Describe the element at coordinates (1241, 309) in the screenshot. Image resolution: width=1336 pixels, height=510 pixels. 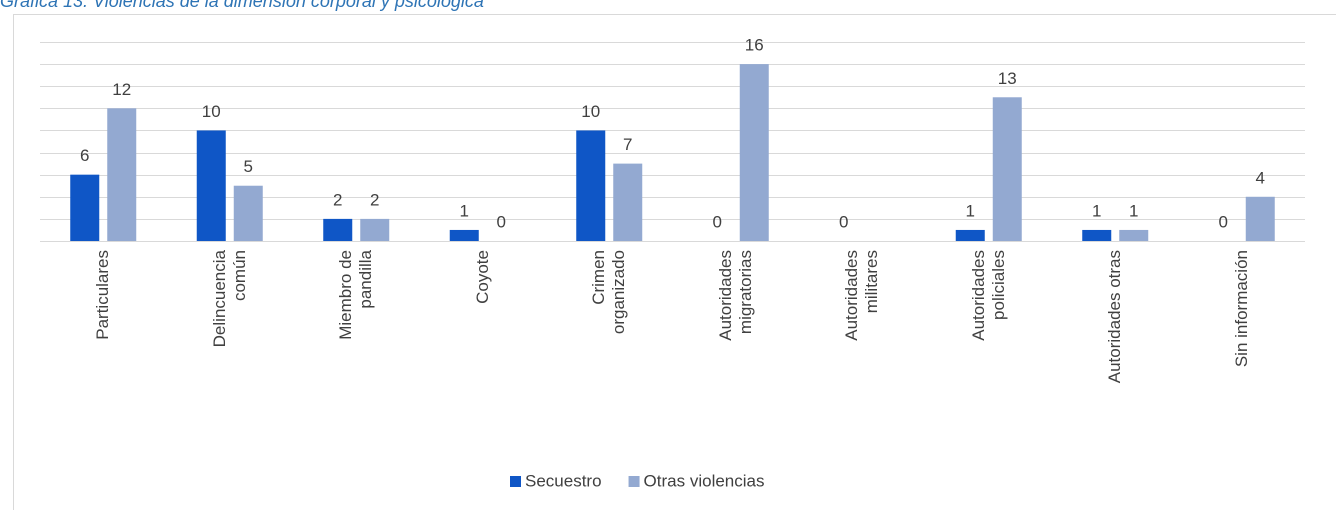
I see `x-tick-label: Sin información` at that location.